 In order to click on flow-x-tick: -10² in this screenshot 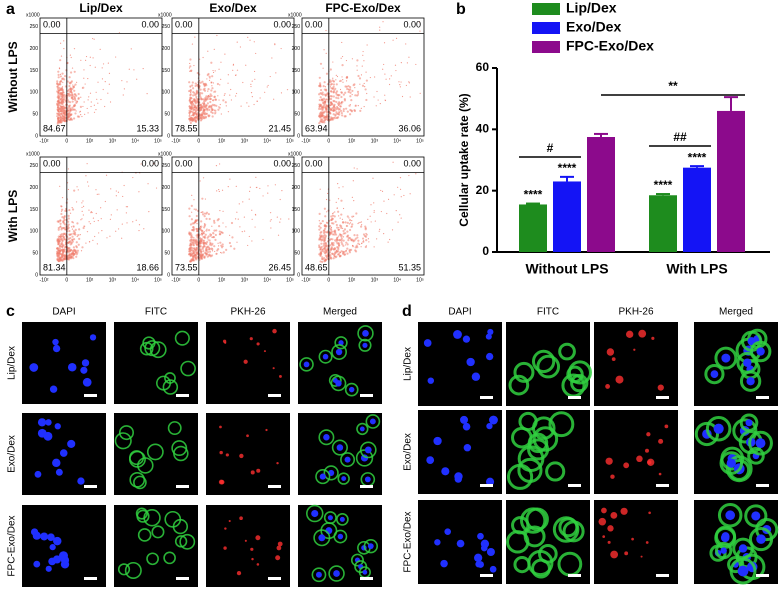, I will do `click(44, 280)`.